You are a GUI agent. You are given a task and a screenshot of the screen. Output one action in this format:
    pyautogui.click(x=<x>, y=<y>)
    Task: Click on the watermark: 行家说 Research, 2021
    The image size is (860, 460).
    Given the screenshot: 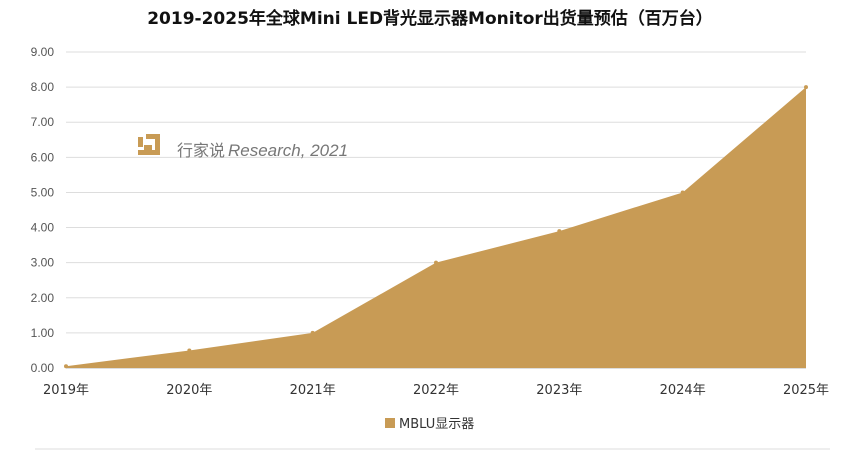 What is the action you would take?
    pyautogui.click(x=243, y=147)
    